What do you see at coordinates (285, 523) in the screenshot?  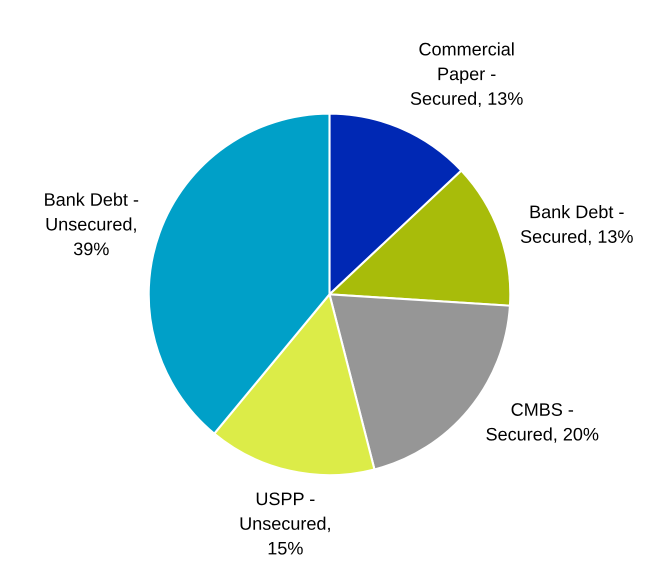 I see `slice-label: USPP - Unsecured, 15%` at bounding box center [285, 523].